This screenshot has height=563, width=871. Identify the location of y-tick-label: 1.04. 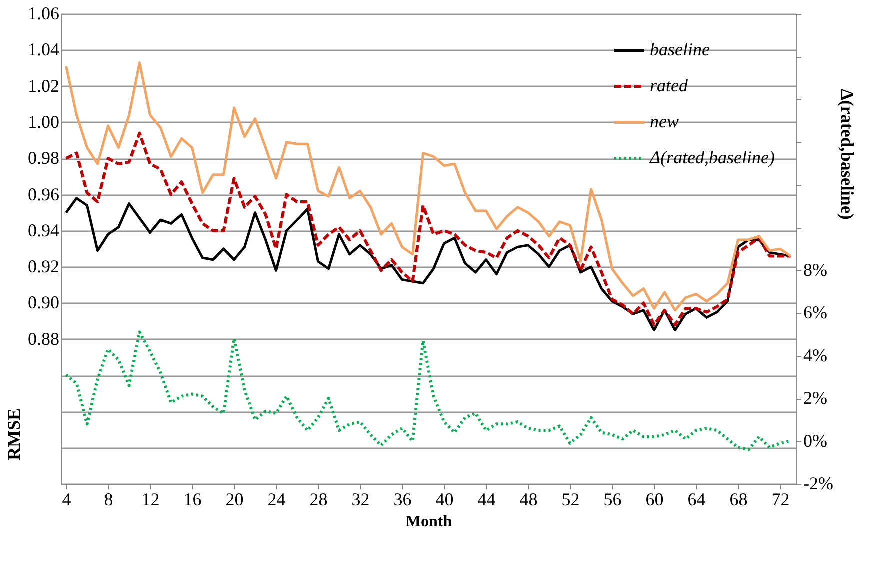
(44, 50).